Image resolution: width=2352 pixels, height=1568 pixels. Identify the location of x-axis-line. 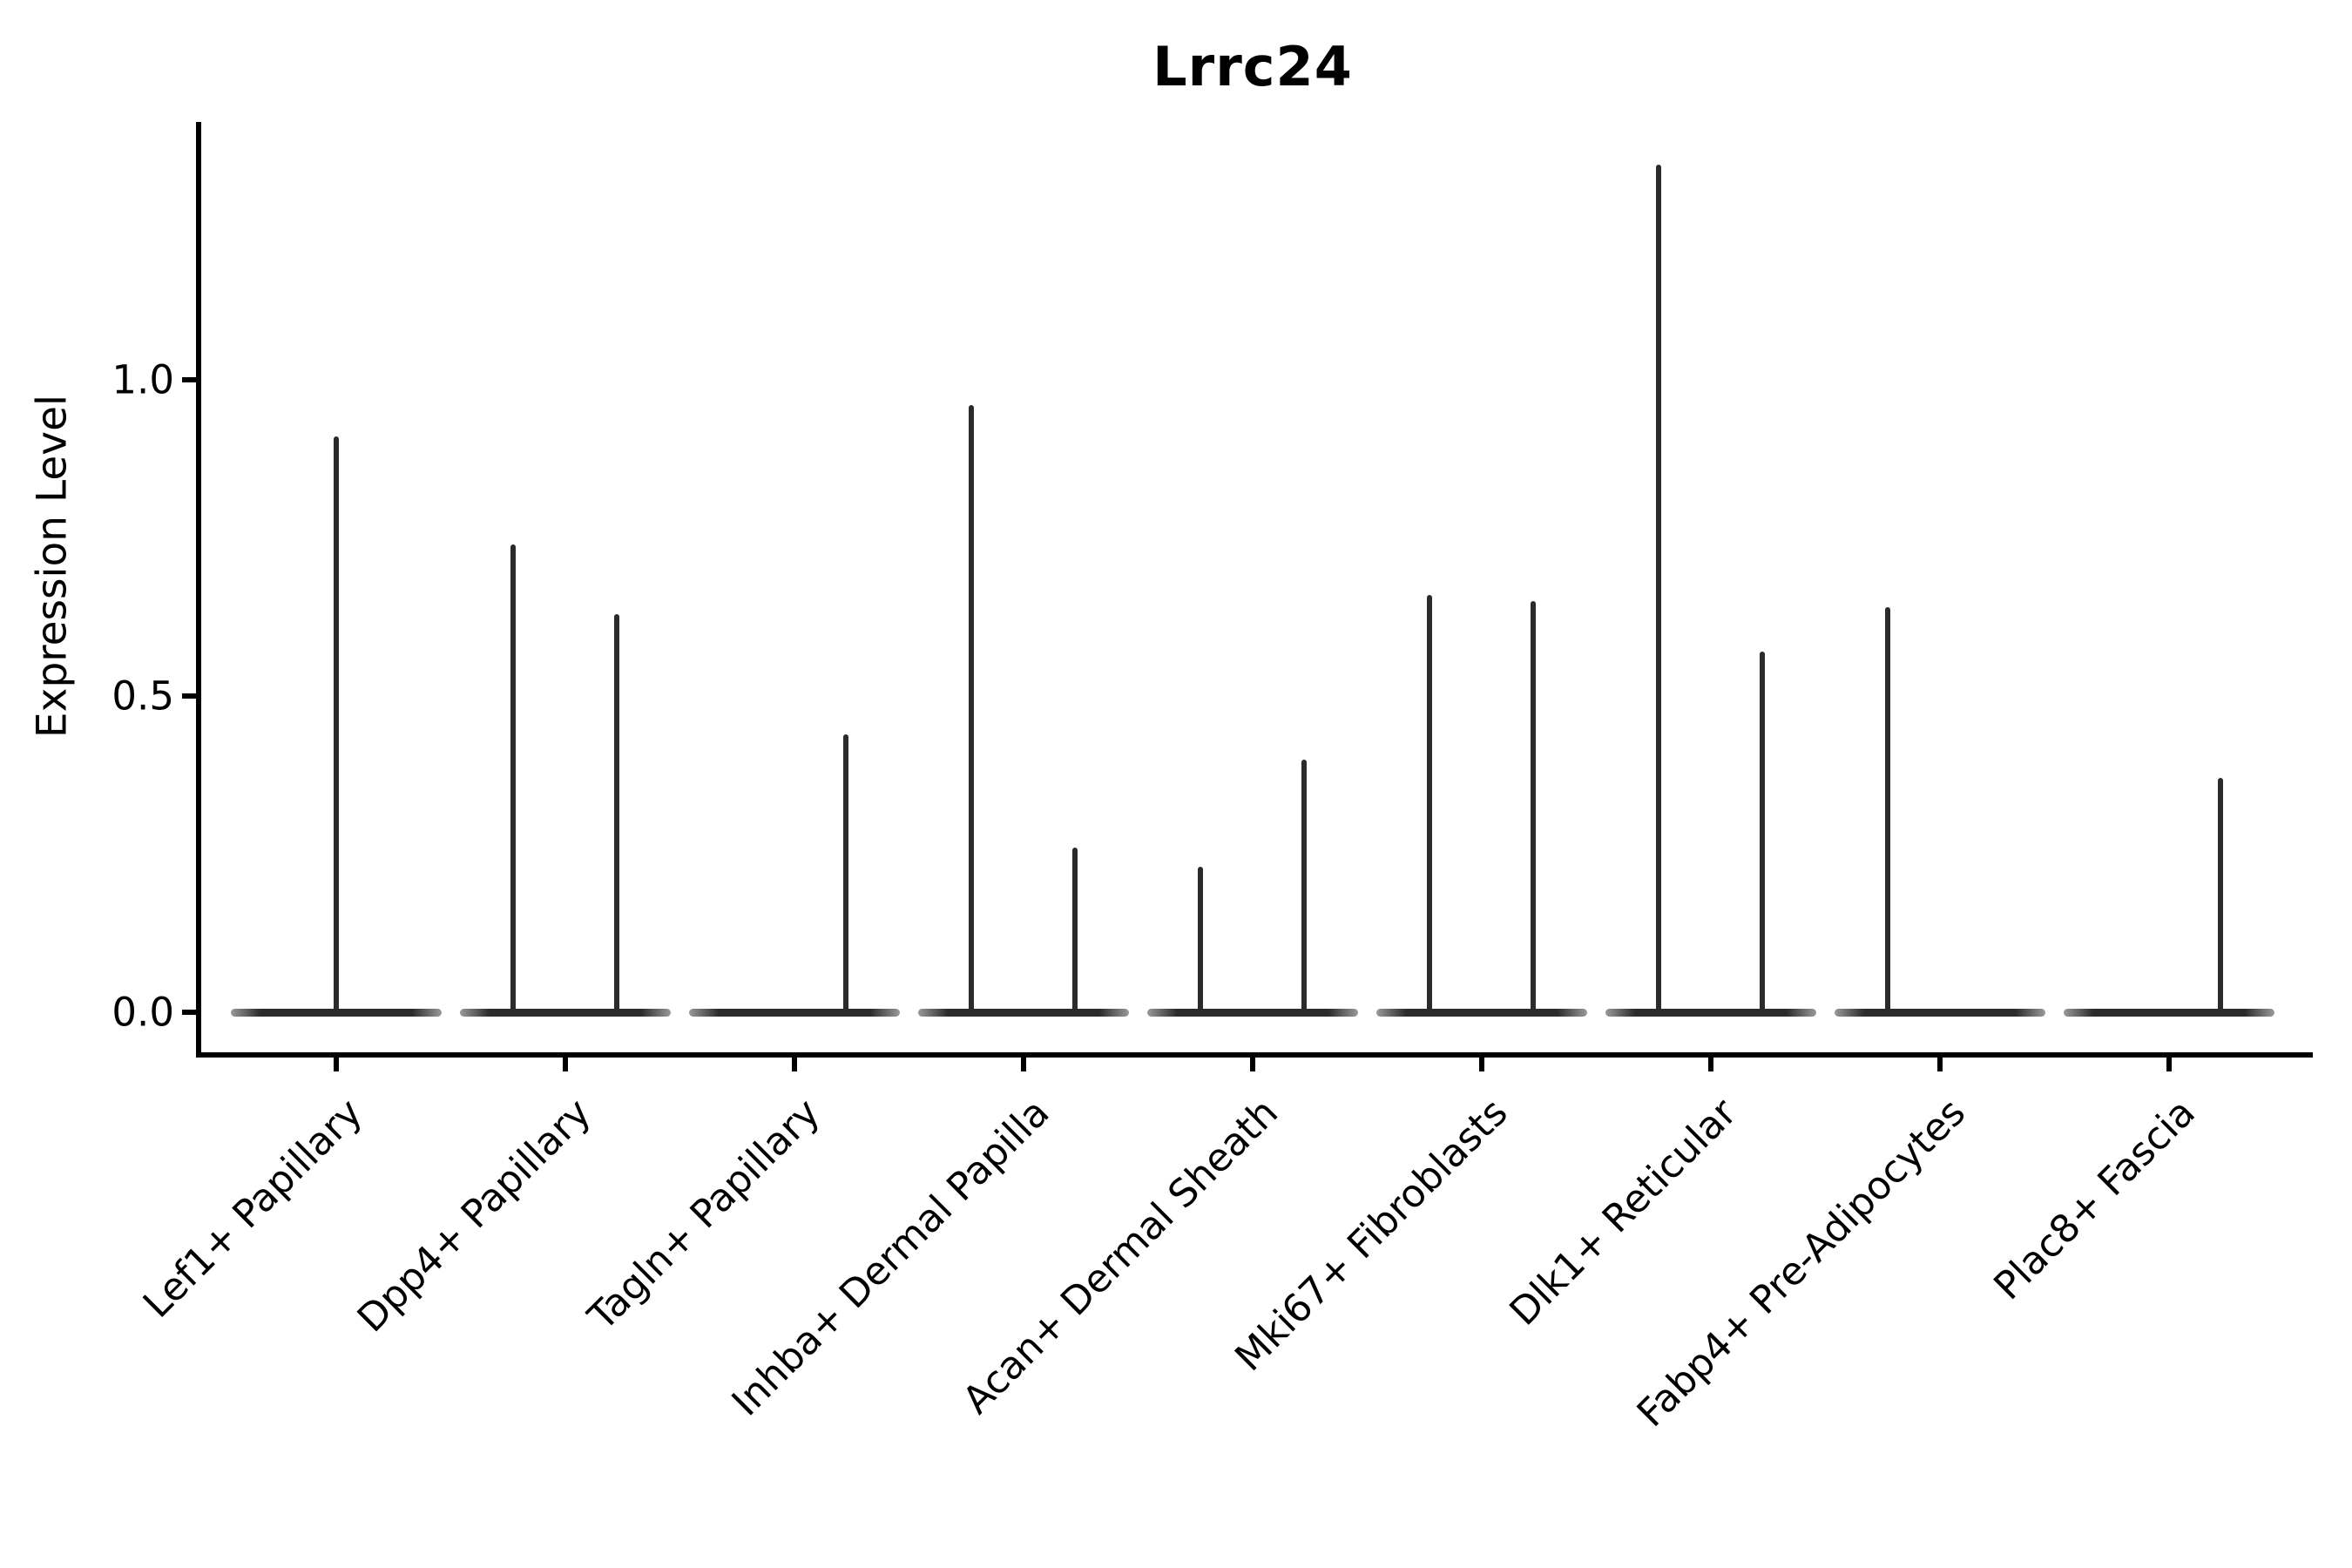
(1254, 1055).